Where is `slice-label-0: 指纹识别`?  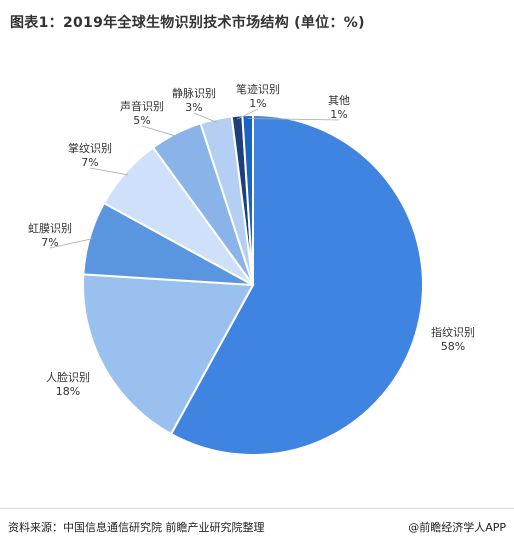
slice-label-0: 指纹识别 is located at coordinates (453, 332).